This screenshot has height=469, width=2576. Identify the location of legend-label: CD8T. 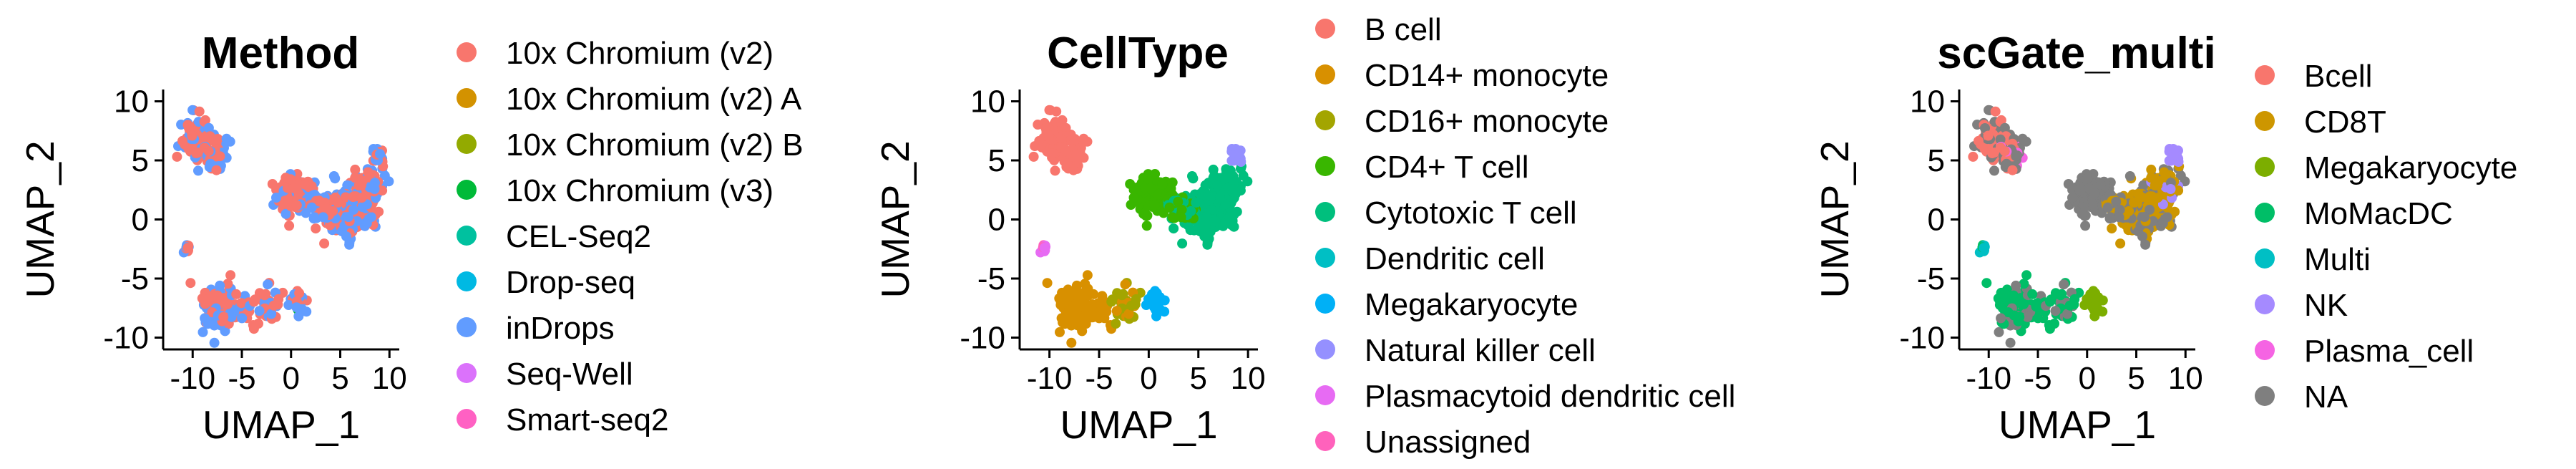
(2345, 123).